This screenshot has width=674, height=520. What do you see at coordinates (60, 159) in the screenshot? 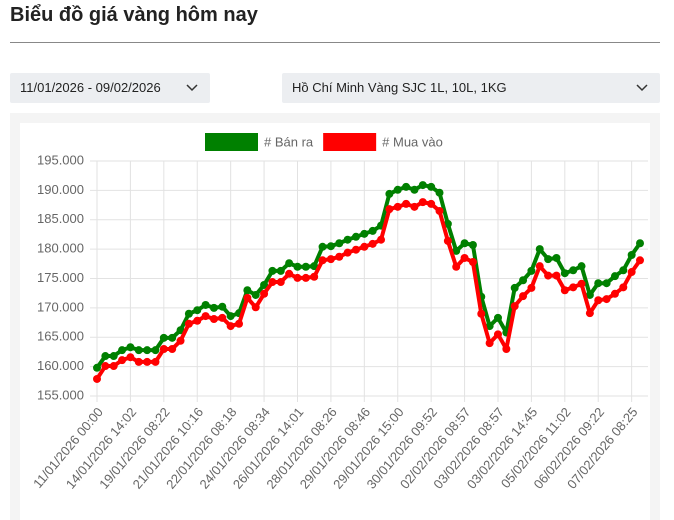
I see `y-tick-label: 195.000` at bounding box center [60, 159].